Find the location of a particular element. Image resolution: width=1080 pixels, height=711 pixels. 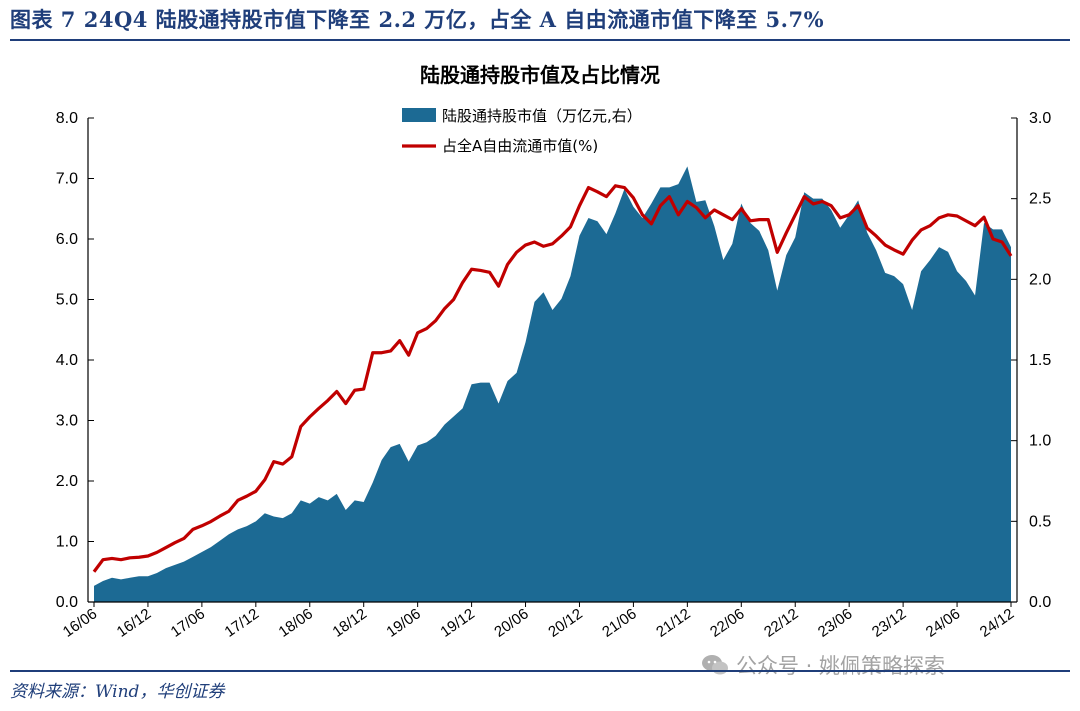

left-tick-label: 6.0 is located at coordinates (67, 239).